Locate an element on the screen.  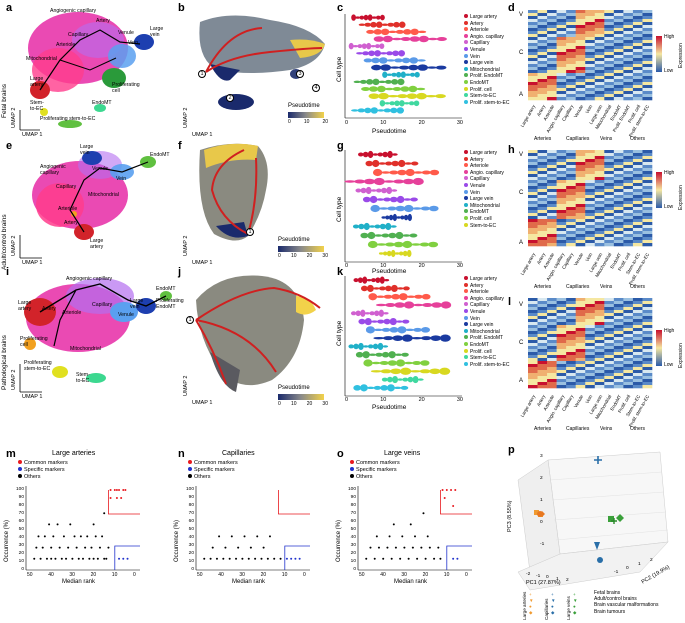
umap-i-y-label: UMAP 2 is located at coordinates (14, 379).